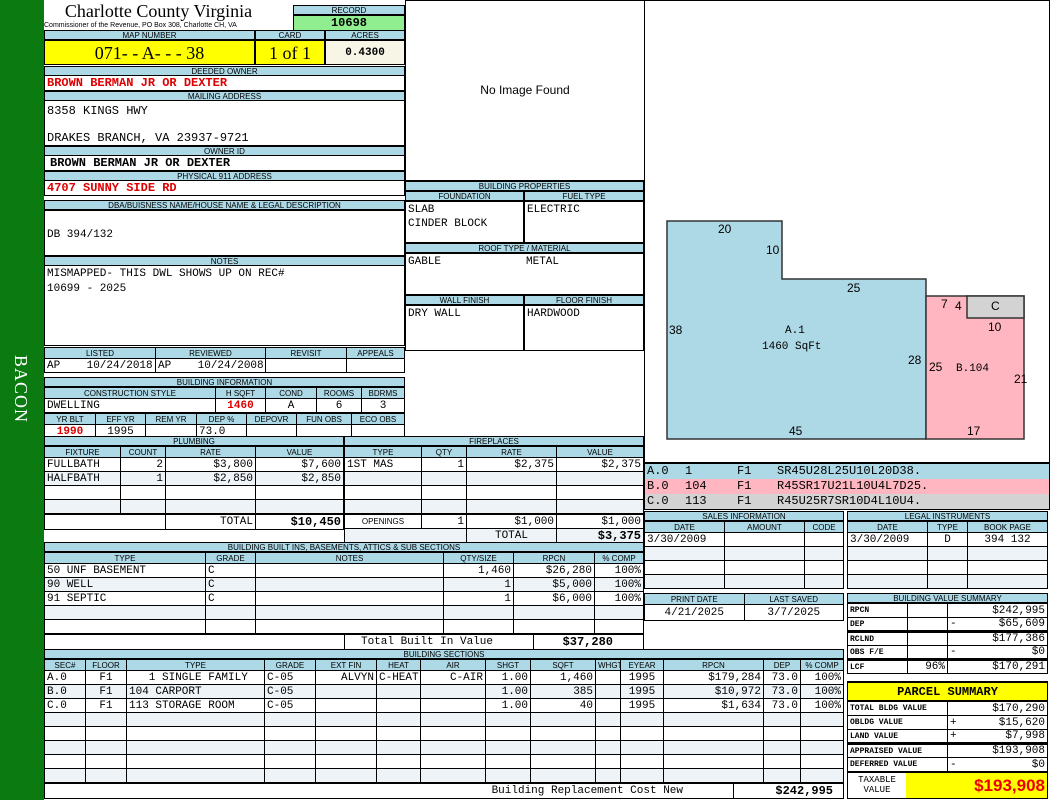 Image resolution: width=1050 pixels, height=800 pixels. Describe the element at coordinates (349, 23) in the screenshot. I see `record-number: 10698` at that location.